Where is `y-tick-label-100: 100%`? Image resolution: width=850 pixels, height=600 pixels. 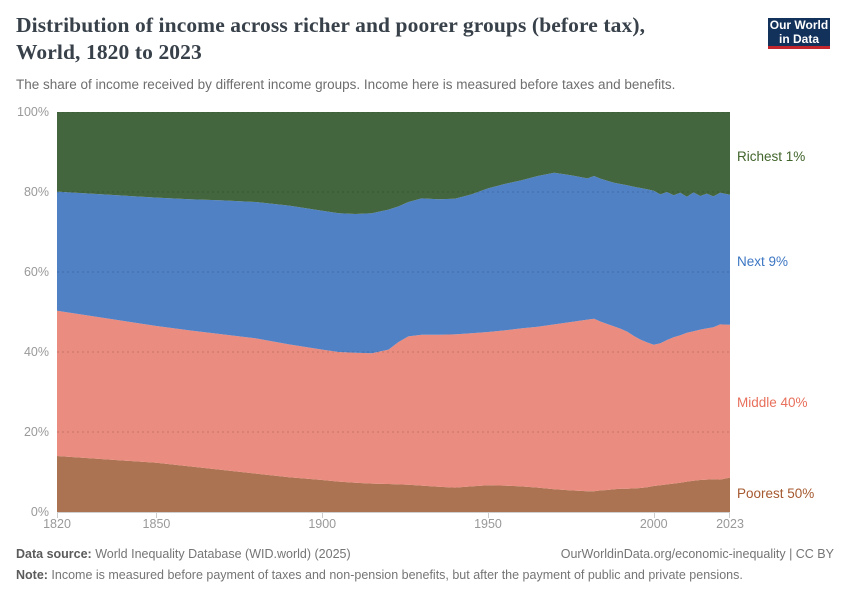
y-tick-label-100: 100% is located at coordinates (33, 112).